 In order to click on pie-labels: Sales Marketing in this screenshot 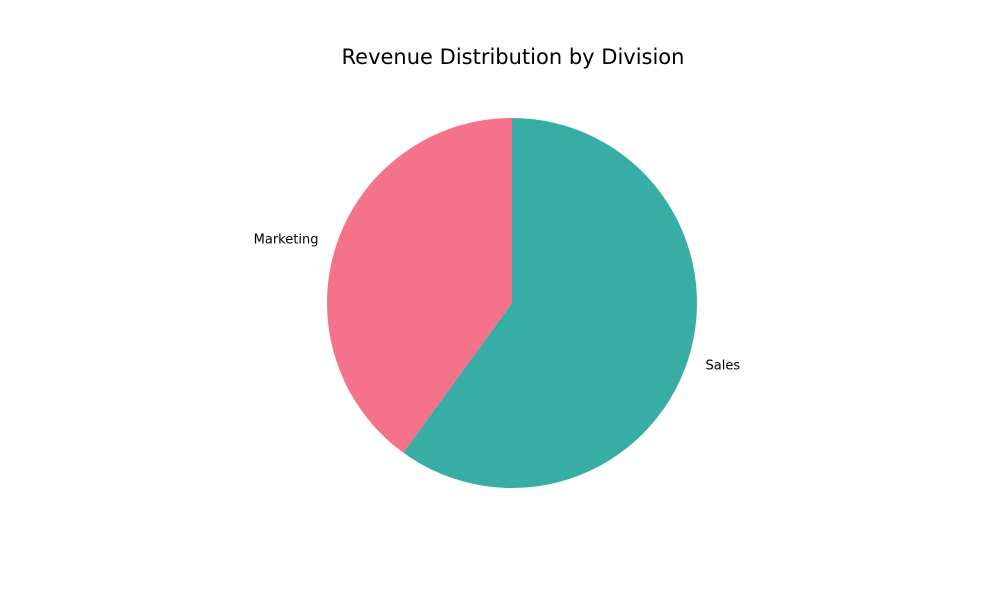, I will do `click(497, 303)`.